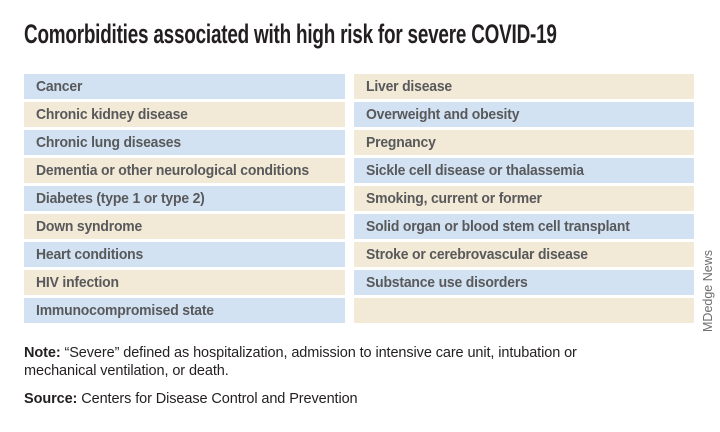 The image size is (720, 432). I want to click on row-label: Overweight and obesity, so click(443, 114).